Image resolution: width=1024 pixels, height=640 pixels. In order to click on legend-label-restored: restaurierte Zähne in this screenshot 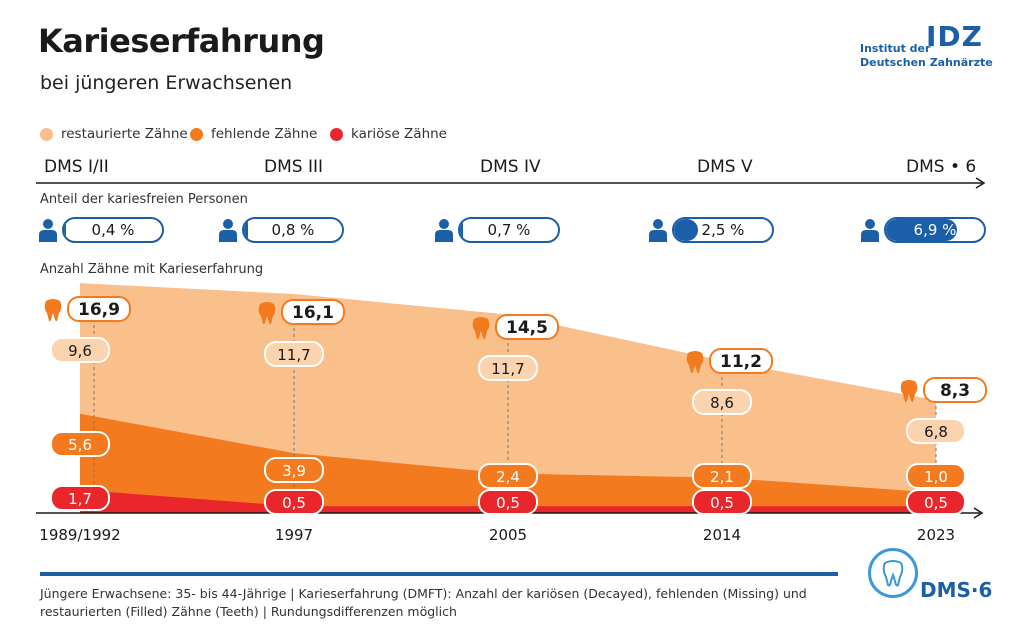, I will do `click(124, 134)`.